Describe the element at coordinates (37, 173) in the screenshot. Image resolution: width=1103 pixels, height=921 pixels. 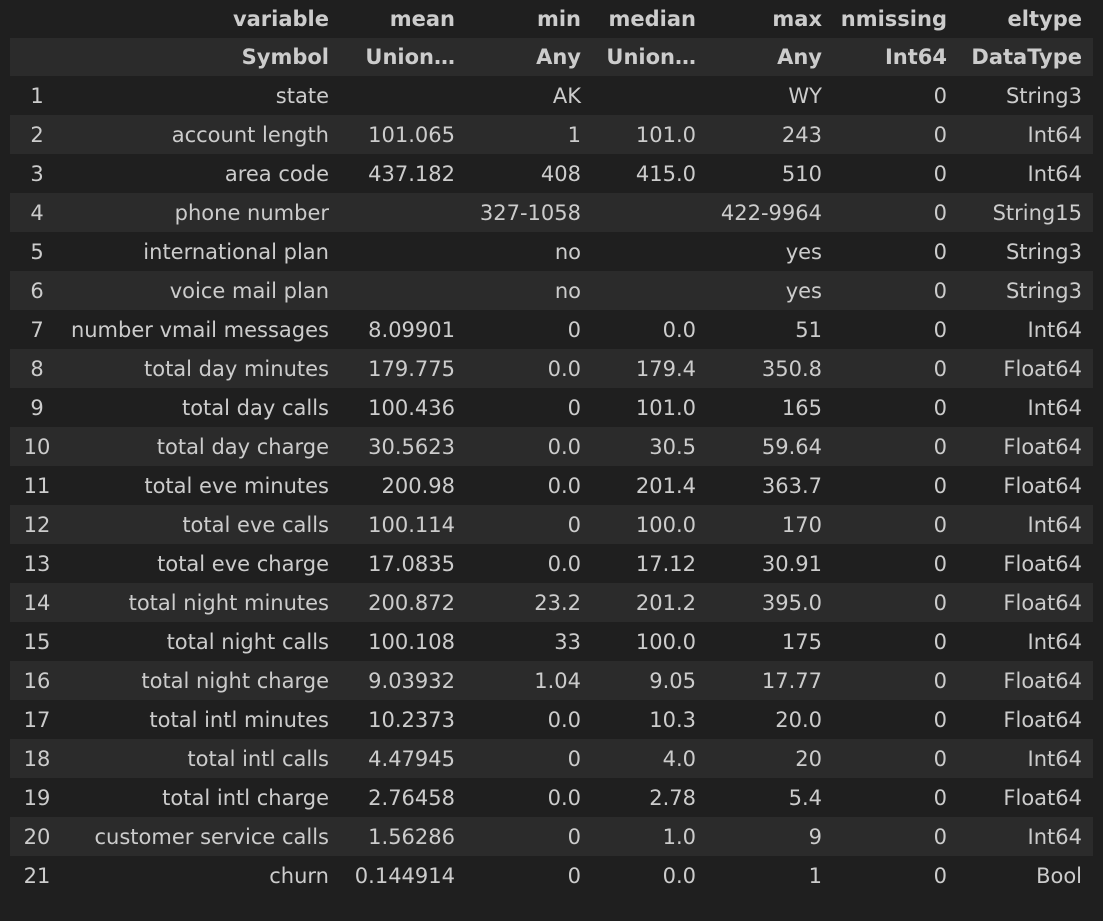
I see `row-index: 3` at that location.